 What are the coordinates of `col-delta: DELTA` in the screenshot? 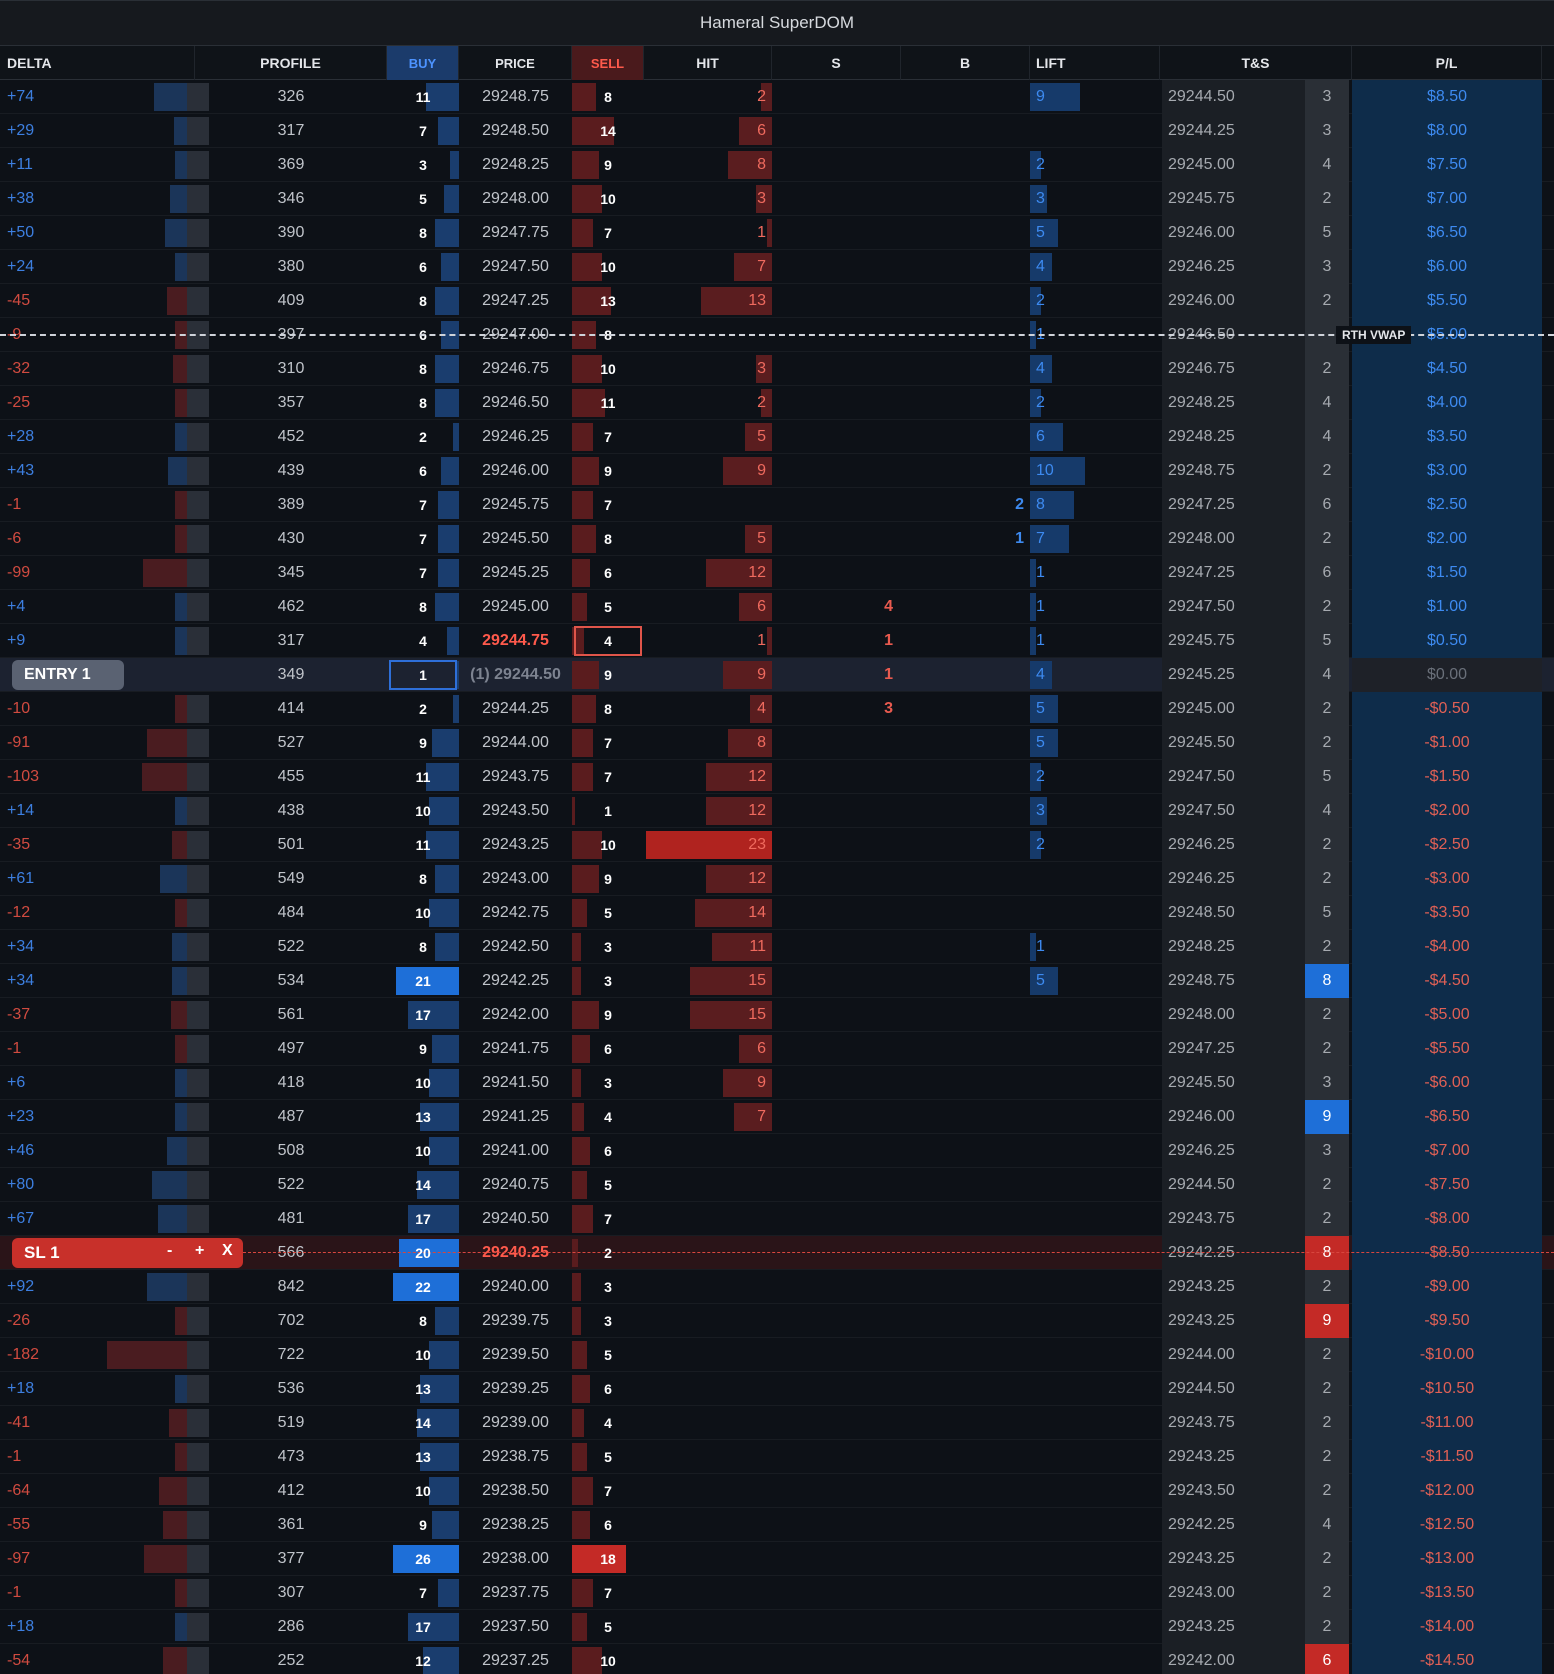 It's located at (97, 63).